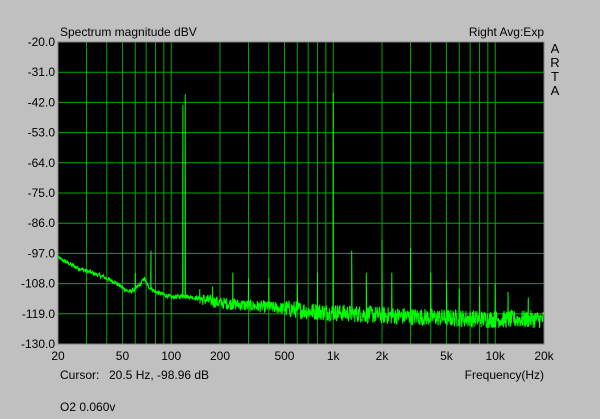 Image resolution: width=600 pixels, height=419 pixels. I want to click on x-tick-label: 500, so click(284, 356).